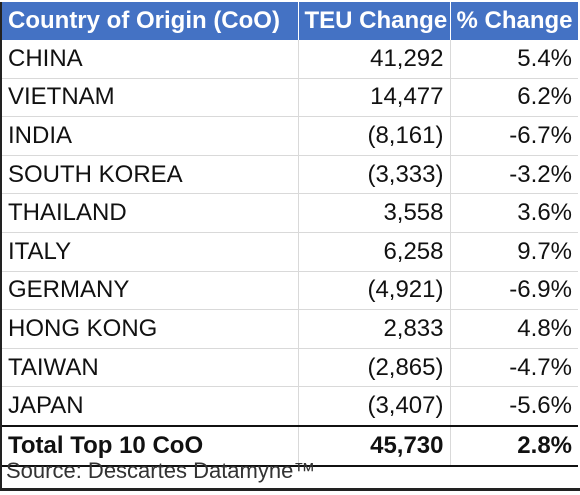  I want to click on country-cell: SOUTH KOREA, so click(150, 175).